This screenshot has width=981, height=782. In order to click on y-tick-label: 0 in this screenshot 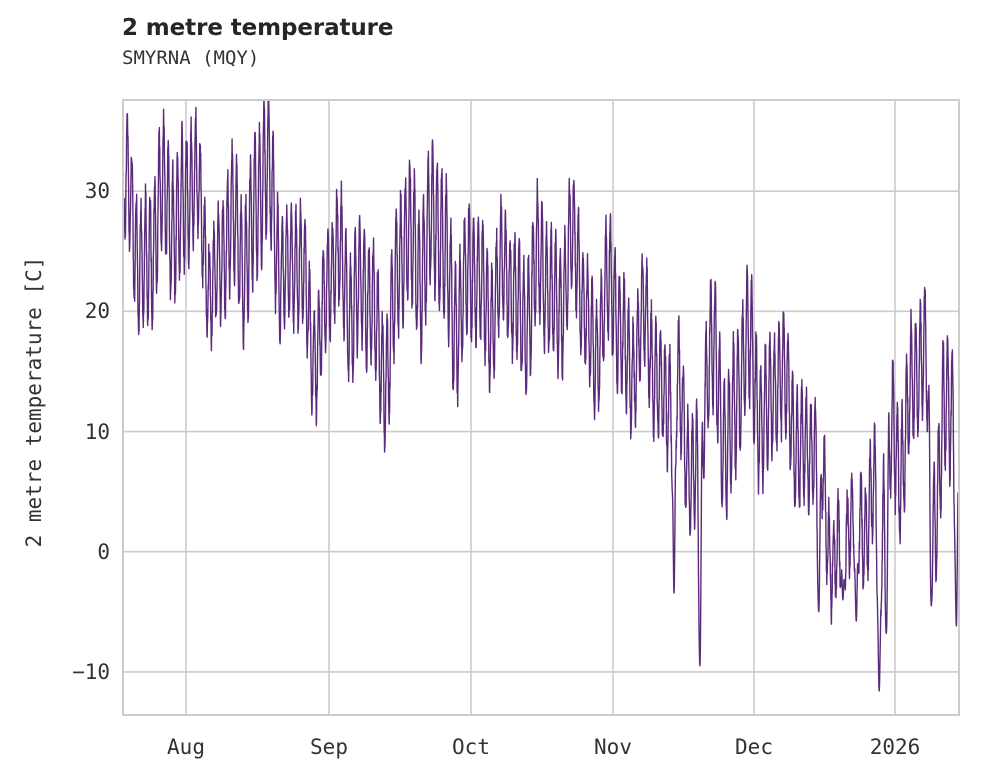, I will do `click(103, 551)`.